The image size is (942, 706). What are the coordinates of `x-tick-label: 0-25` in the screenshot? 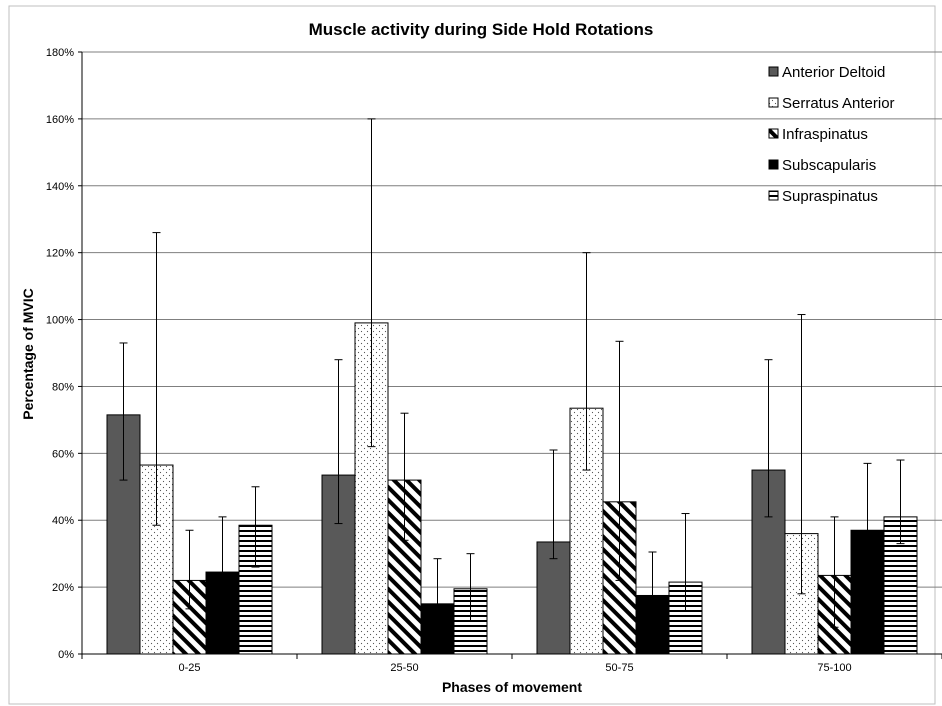 It's located at (189, 668).